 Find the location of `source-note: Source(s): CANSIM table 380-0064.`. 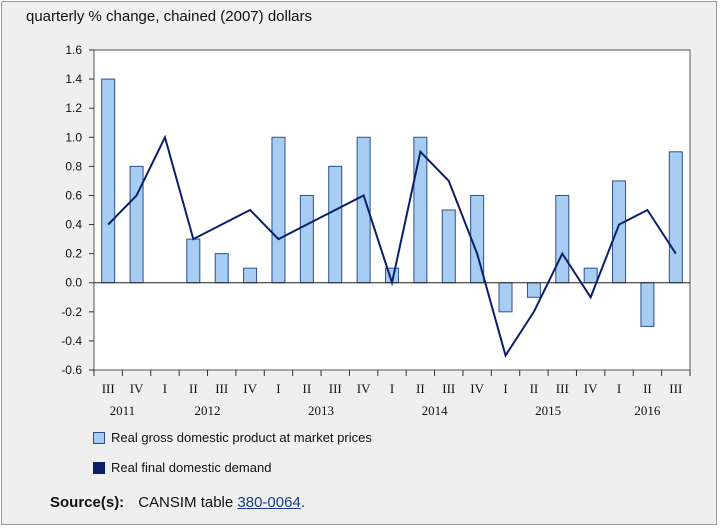

source-note: Source(s): CANSIM table 380-0064. is located at coordinates (177, 502).